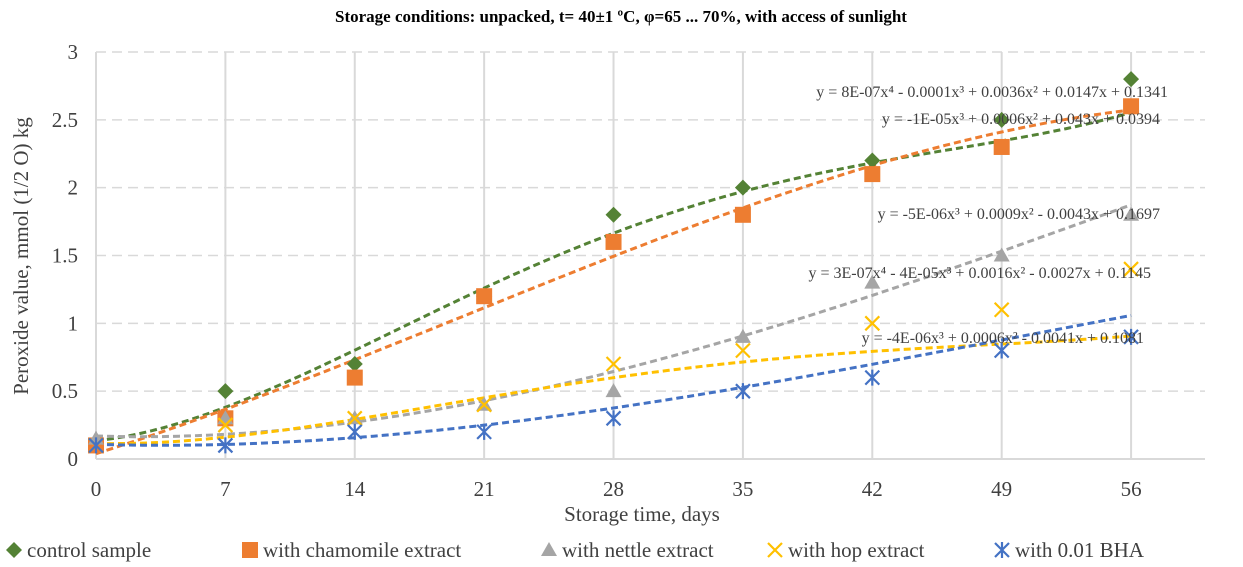 The width and height of the screenshot is (1243, 567). Describe the element at coordinates (96, 489) in the screenshot. I see `x-tick-label: 0` at that location.